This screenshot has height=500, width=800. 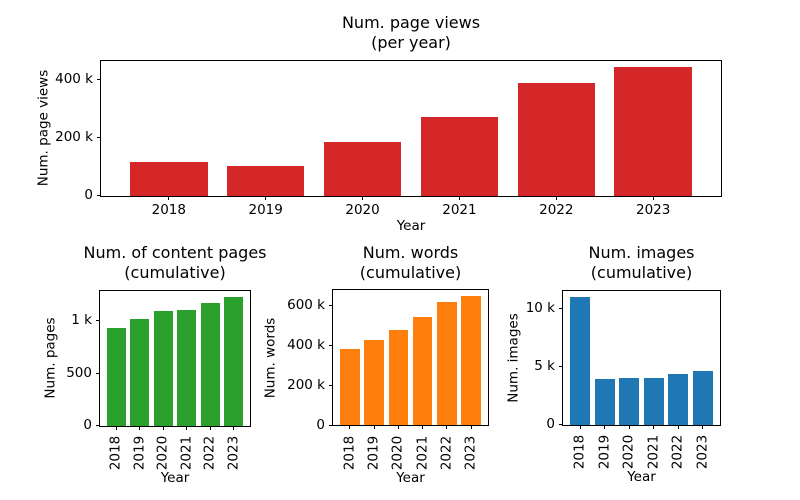 I want to click on y-tick-label: 5 k, so click(x=544, y=366).